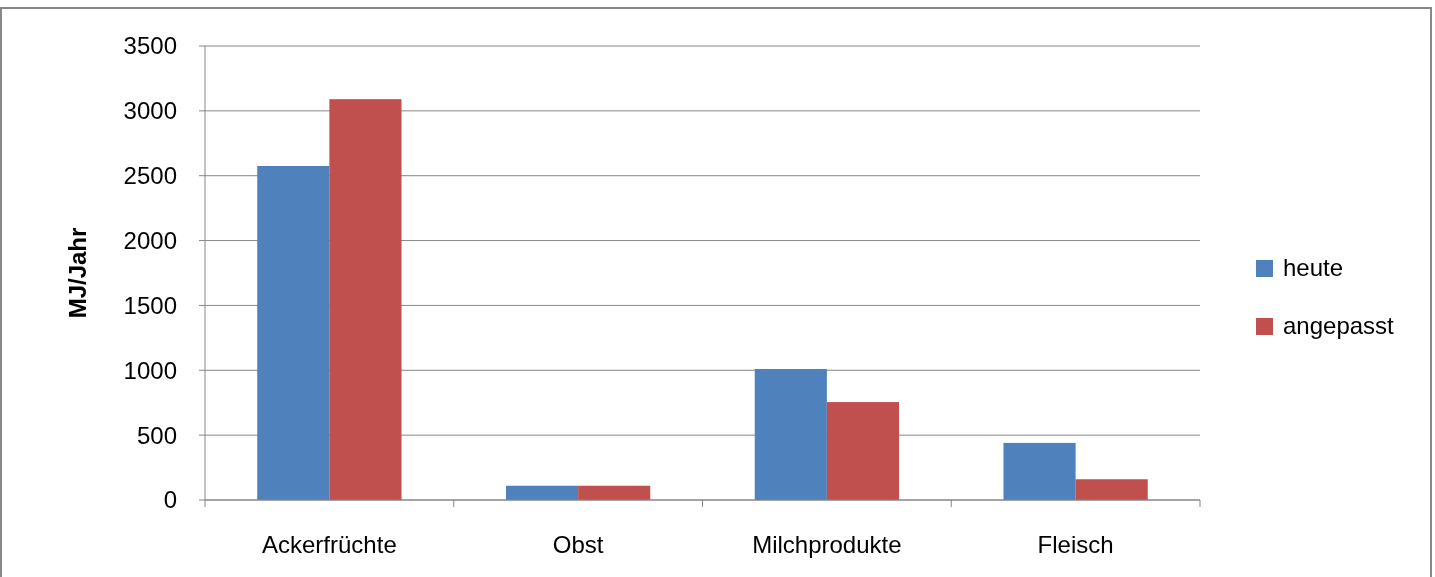 This screenshot has width=1435, height=577. Describe the element at coordinates (1313, 268) in the screenshot. I see `legend-label: heute` at that location.